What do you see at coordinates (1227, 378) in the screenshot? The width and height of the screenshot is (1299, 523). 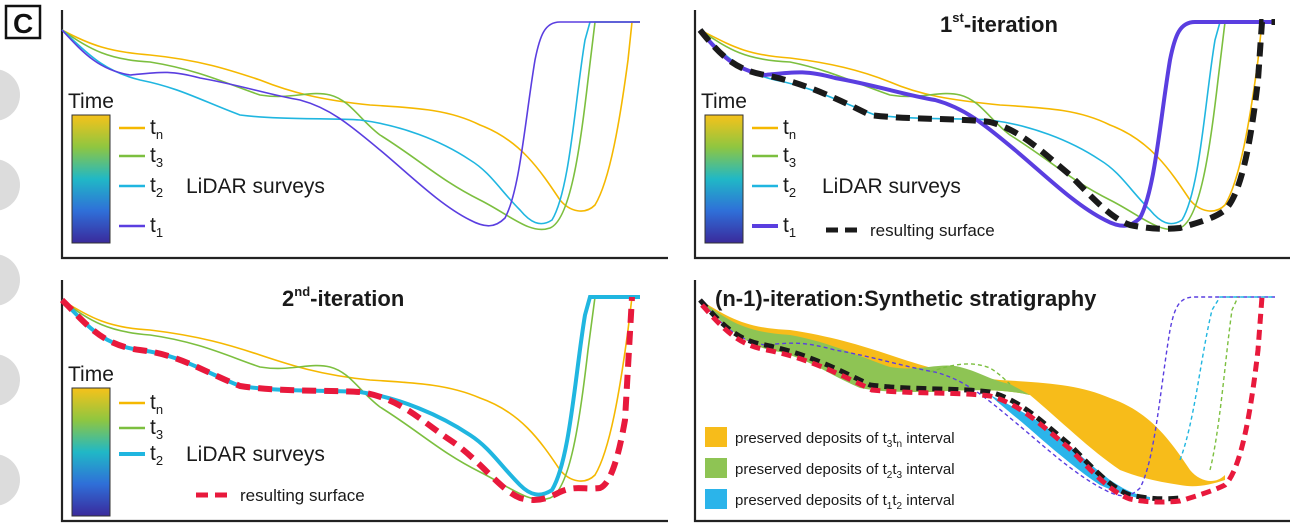 I see `p4-dashed-t2` at bounding box center [1227, 378].